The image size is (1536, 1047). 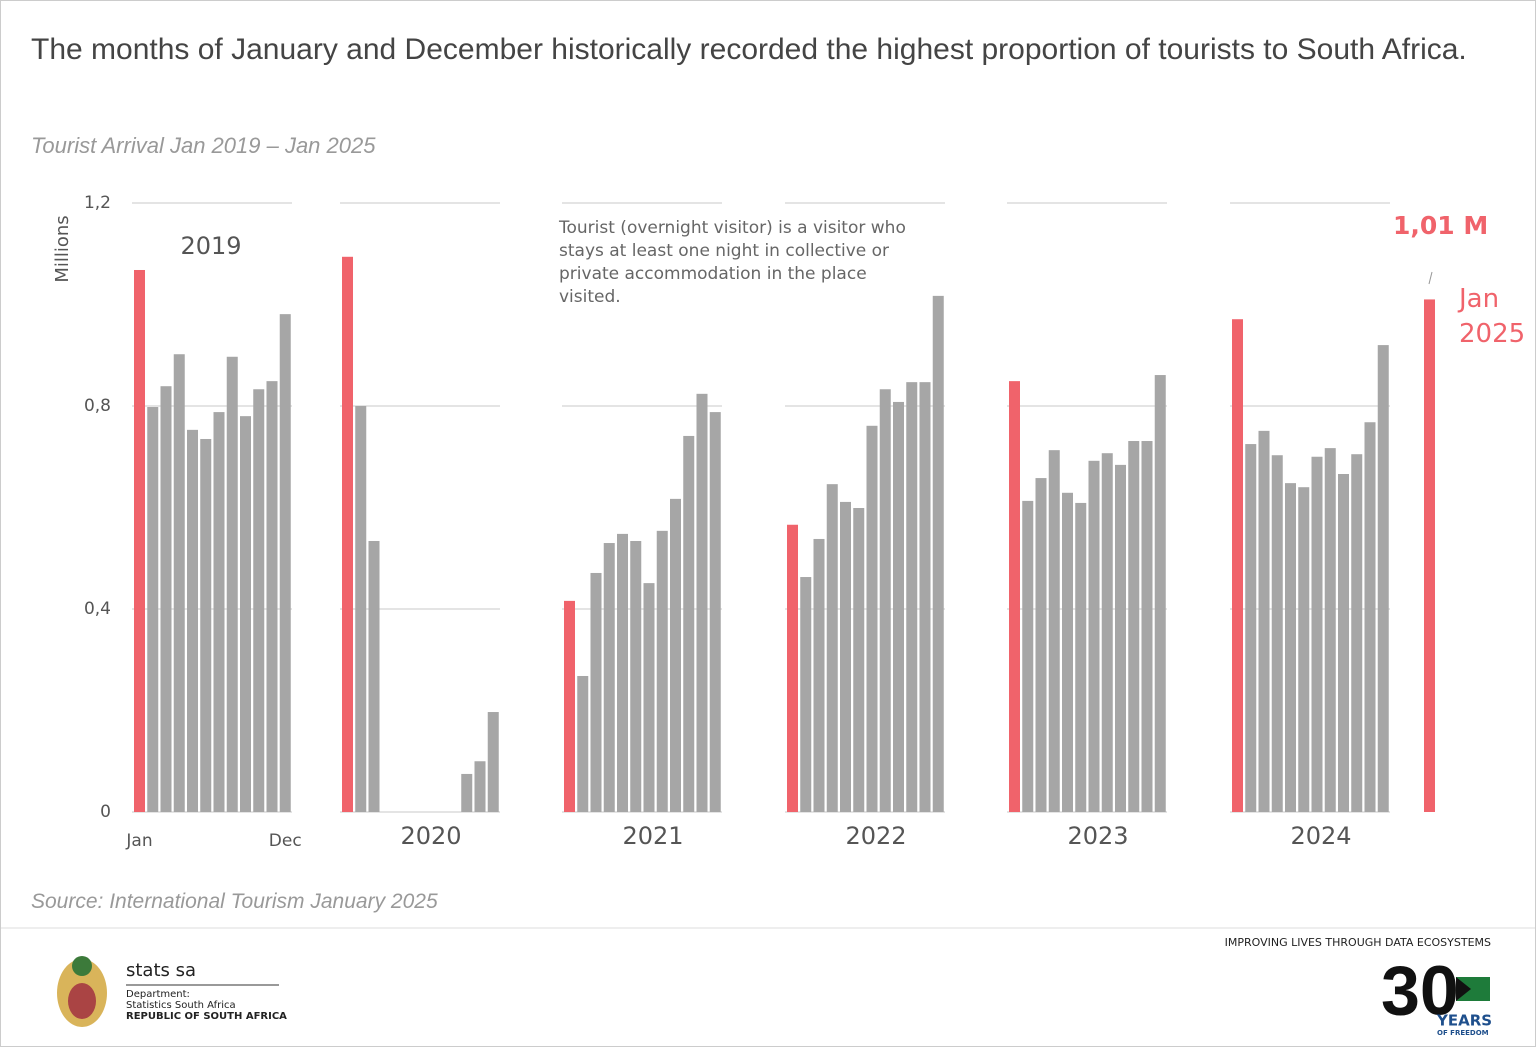 I want to click on y-tick-label: 0,8, so click(x=97, y=406).